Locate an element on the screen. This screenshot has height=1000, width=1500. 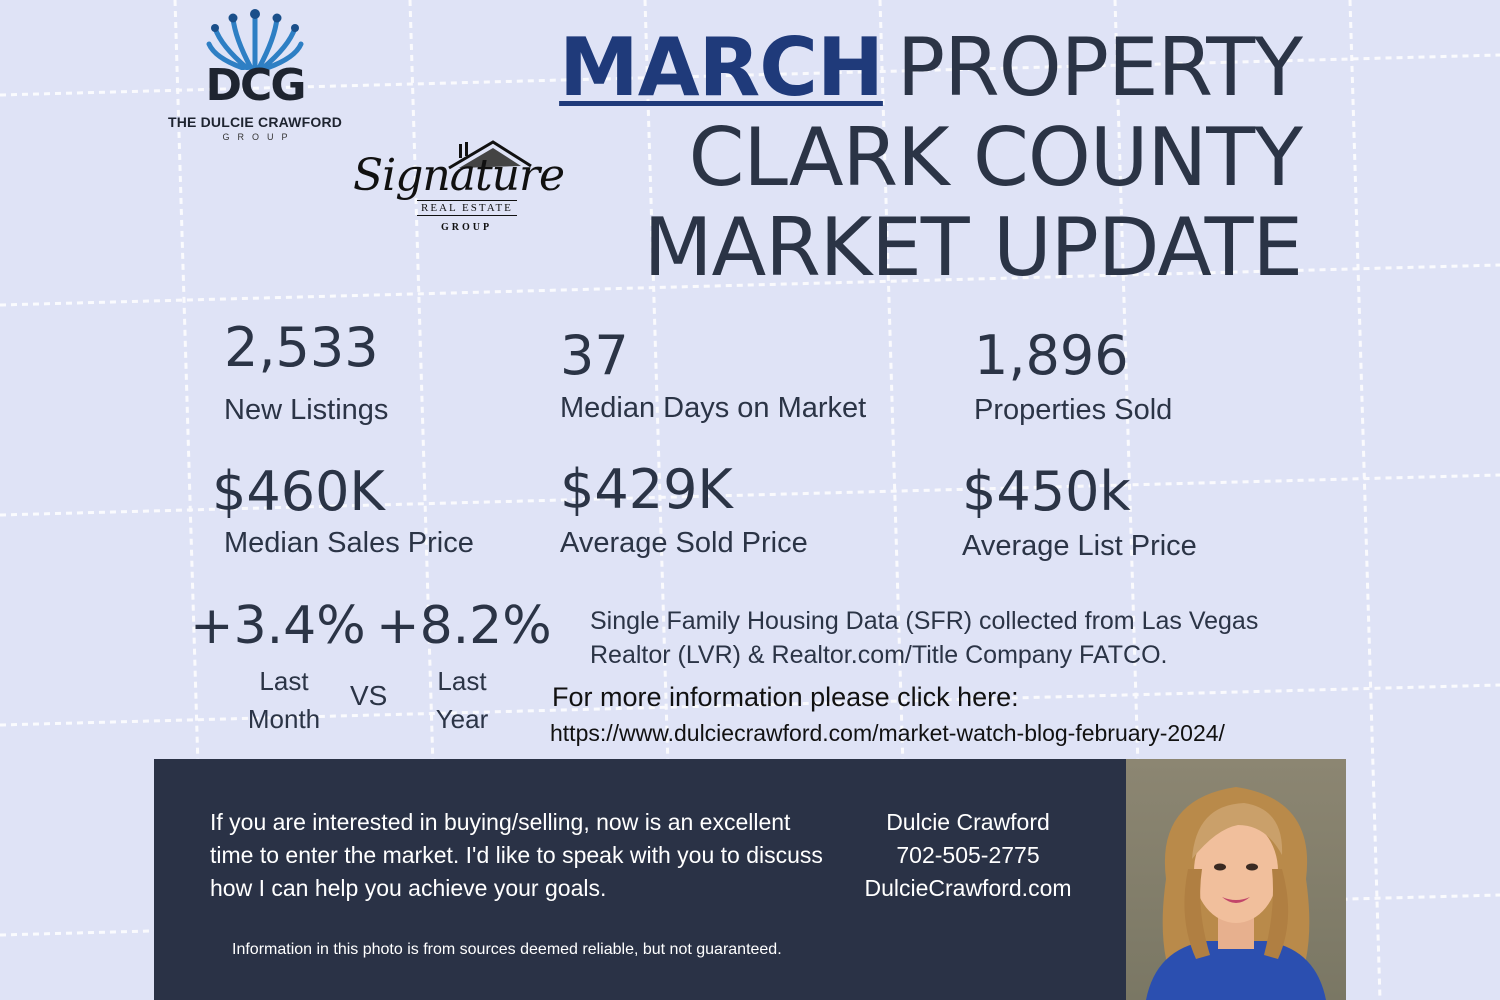
agent-portrait-icon is located at coordinates (1236, 893).